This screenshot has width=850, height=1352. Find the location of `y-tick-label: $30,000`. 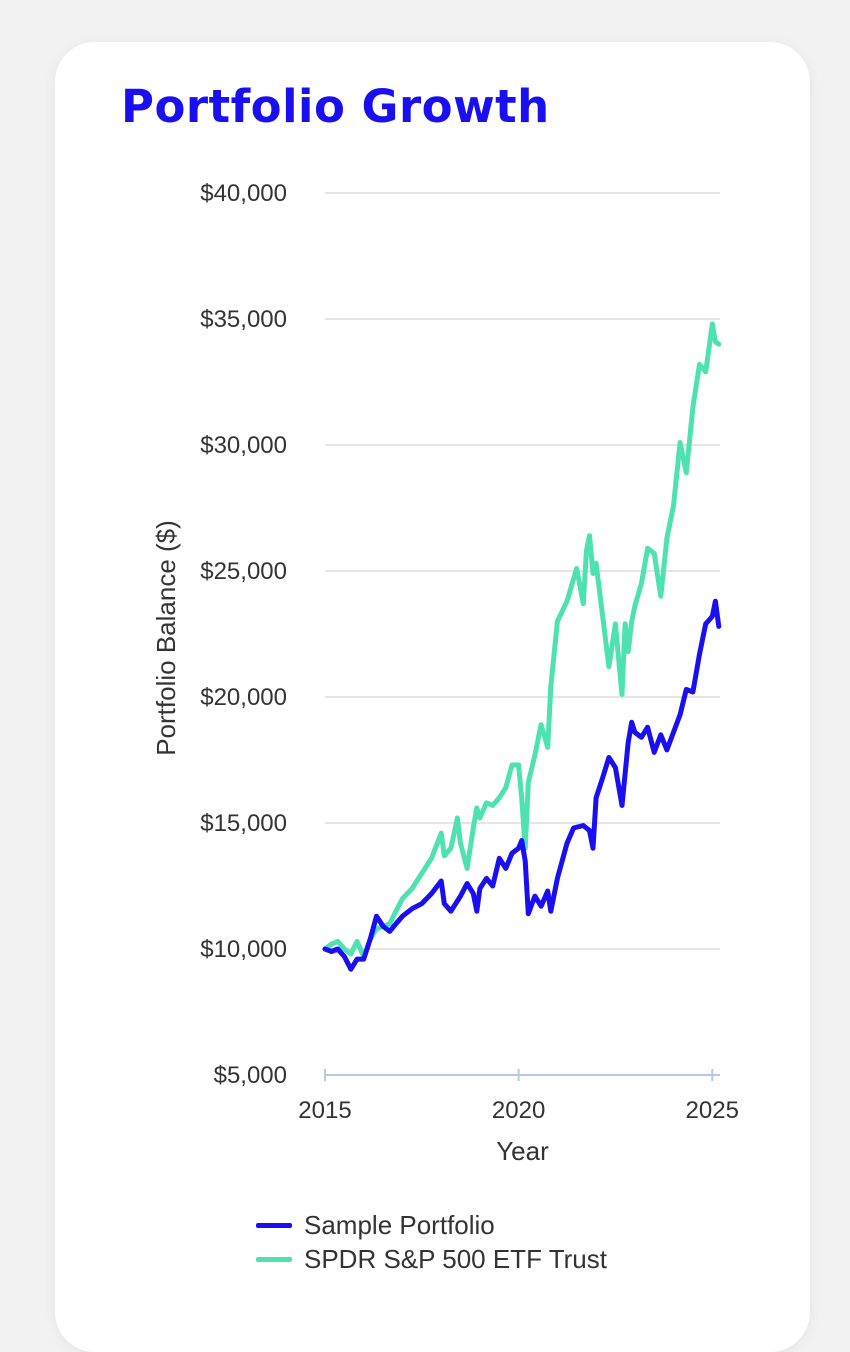

y-tick-label: $30,000 is located at coordinates (243, 445).